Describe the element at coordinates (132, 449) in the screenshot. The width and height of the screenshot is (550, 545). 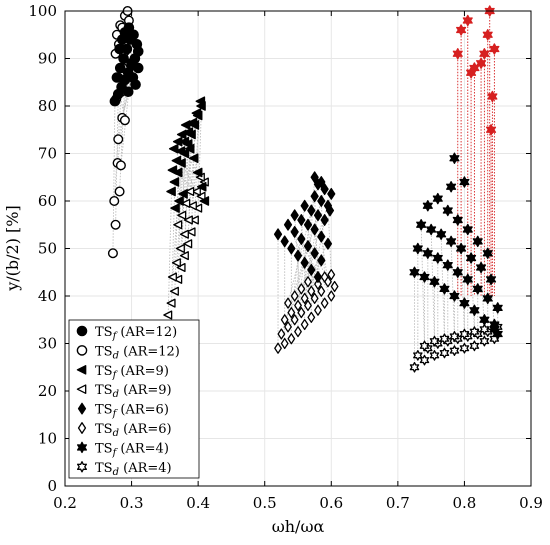
I see `legend-entry-label: TSf (AR=4)` at that location.